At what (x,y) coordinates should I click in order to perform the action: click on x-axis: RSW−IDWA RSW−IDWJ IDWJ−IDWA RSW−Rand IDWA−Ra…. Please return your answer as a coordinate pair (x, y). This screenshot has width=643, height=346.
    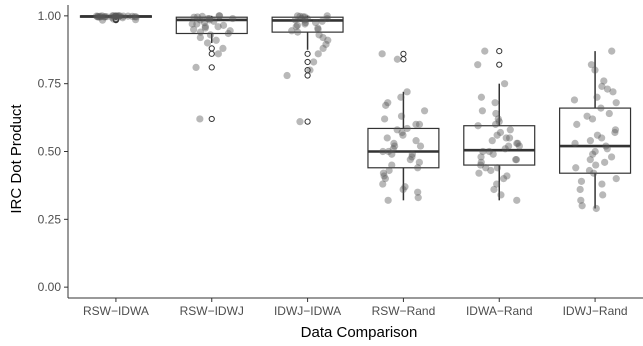
    Looking at the image, I should click on (355, 307).